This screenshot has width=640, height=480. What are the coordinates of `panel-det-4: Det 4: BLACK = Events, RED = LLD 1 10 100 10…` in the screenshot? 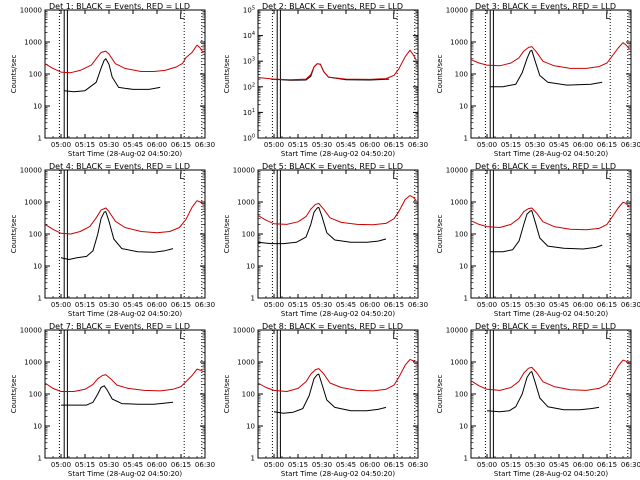 It's located at (112, 240).